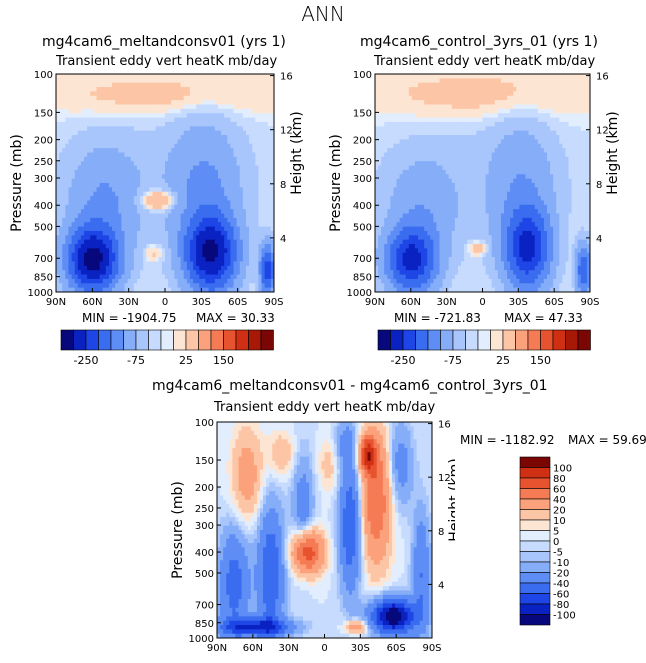 The height and width of the screenshot is (663, 646). Describe the element at coordinates (86, 360) in the screenshot. I see `p1-colorbar-label: -250` at that location.